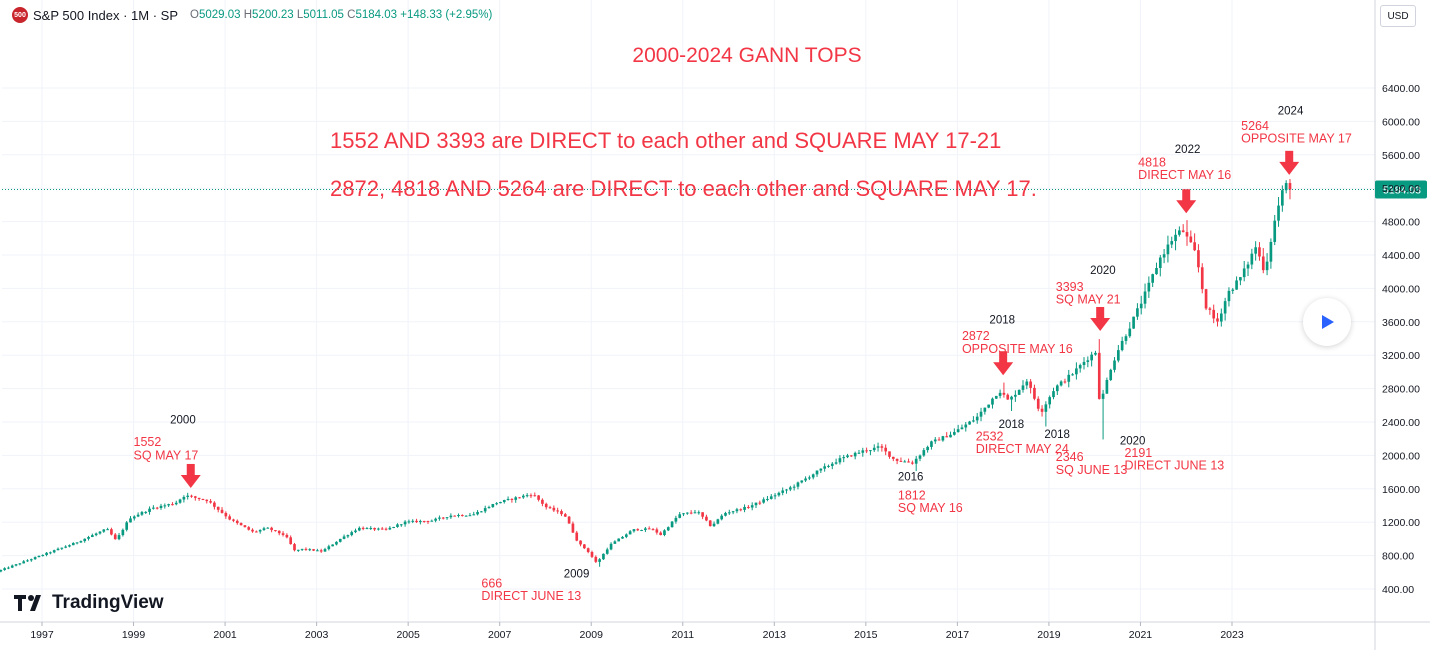 Image resolution: width=1430 pixels, height=650 pixels. Describe the element at coordinates (1188, 150) in the screenshot. I see `year-label: 2022` at that location.